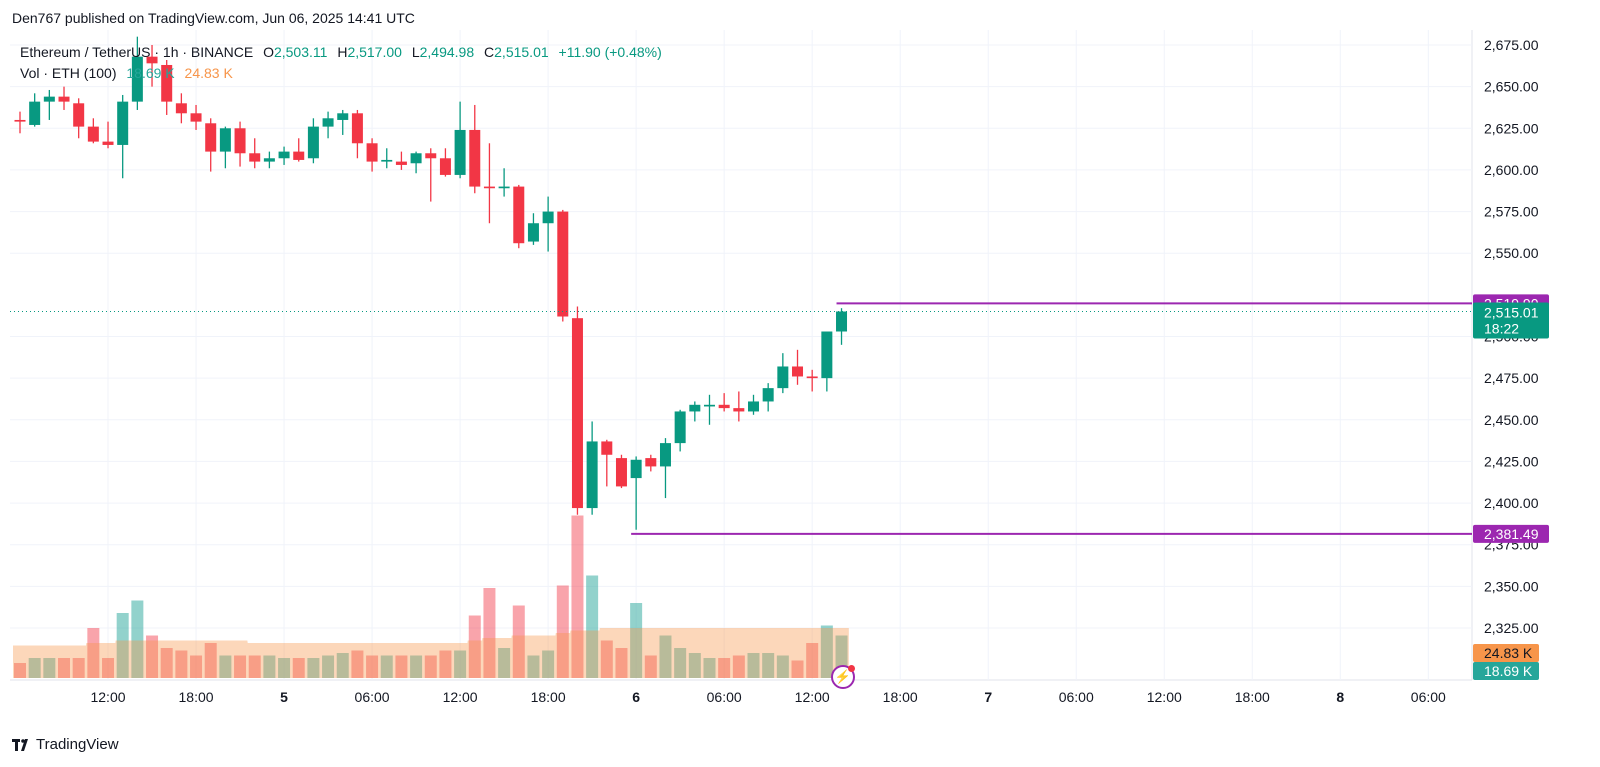 The width and height of the screenshot is (1600, 767). Describe the element at coordinates (988, 697) in the screenshot. I see `x-tick-label: 7` at that location.